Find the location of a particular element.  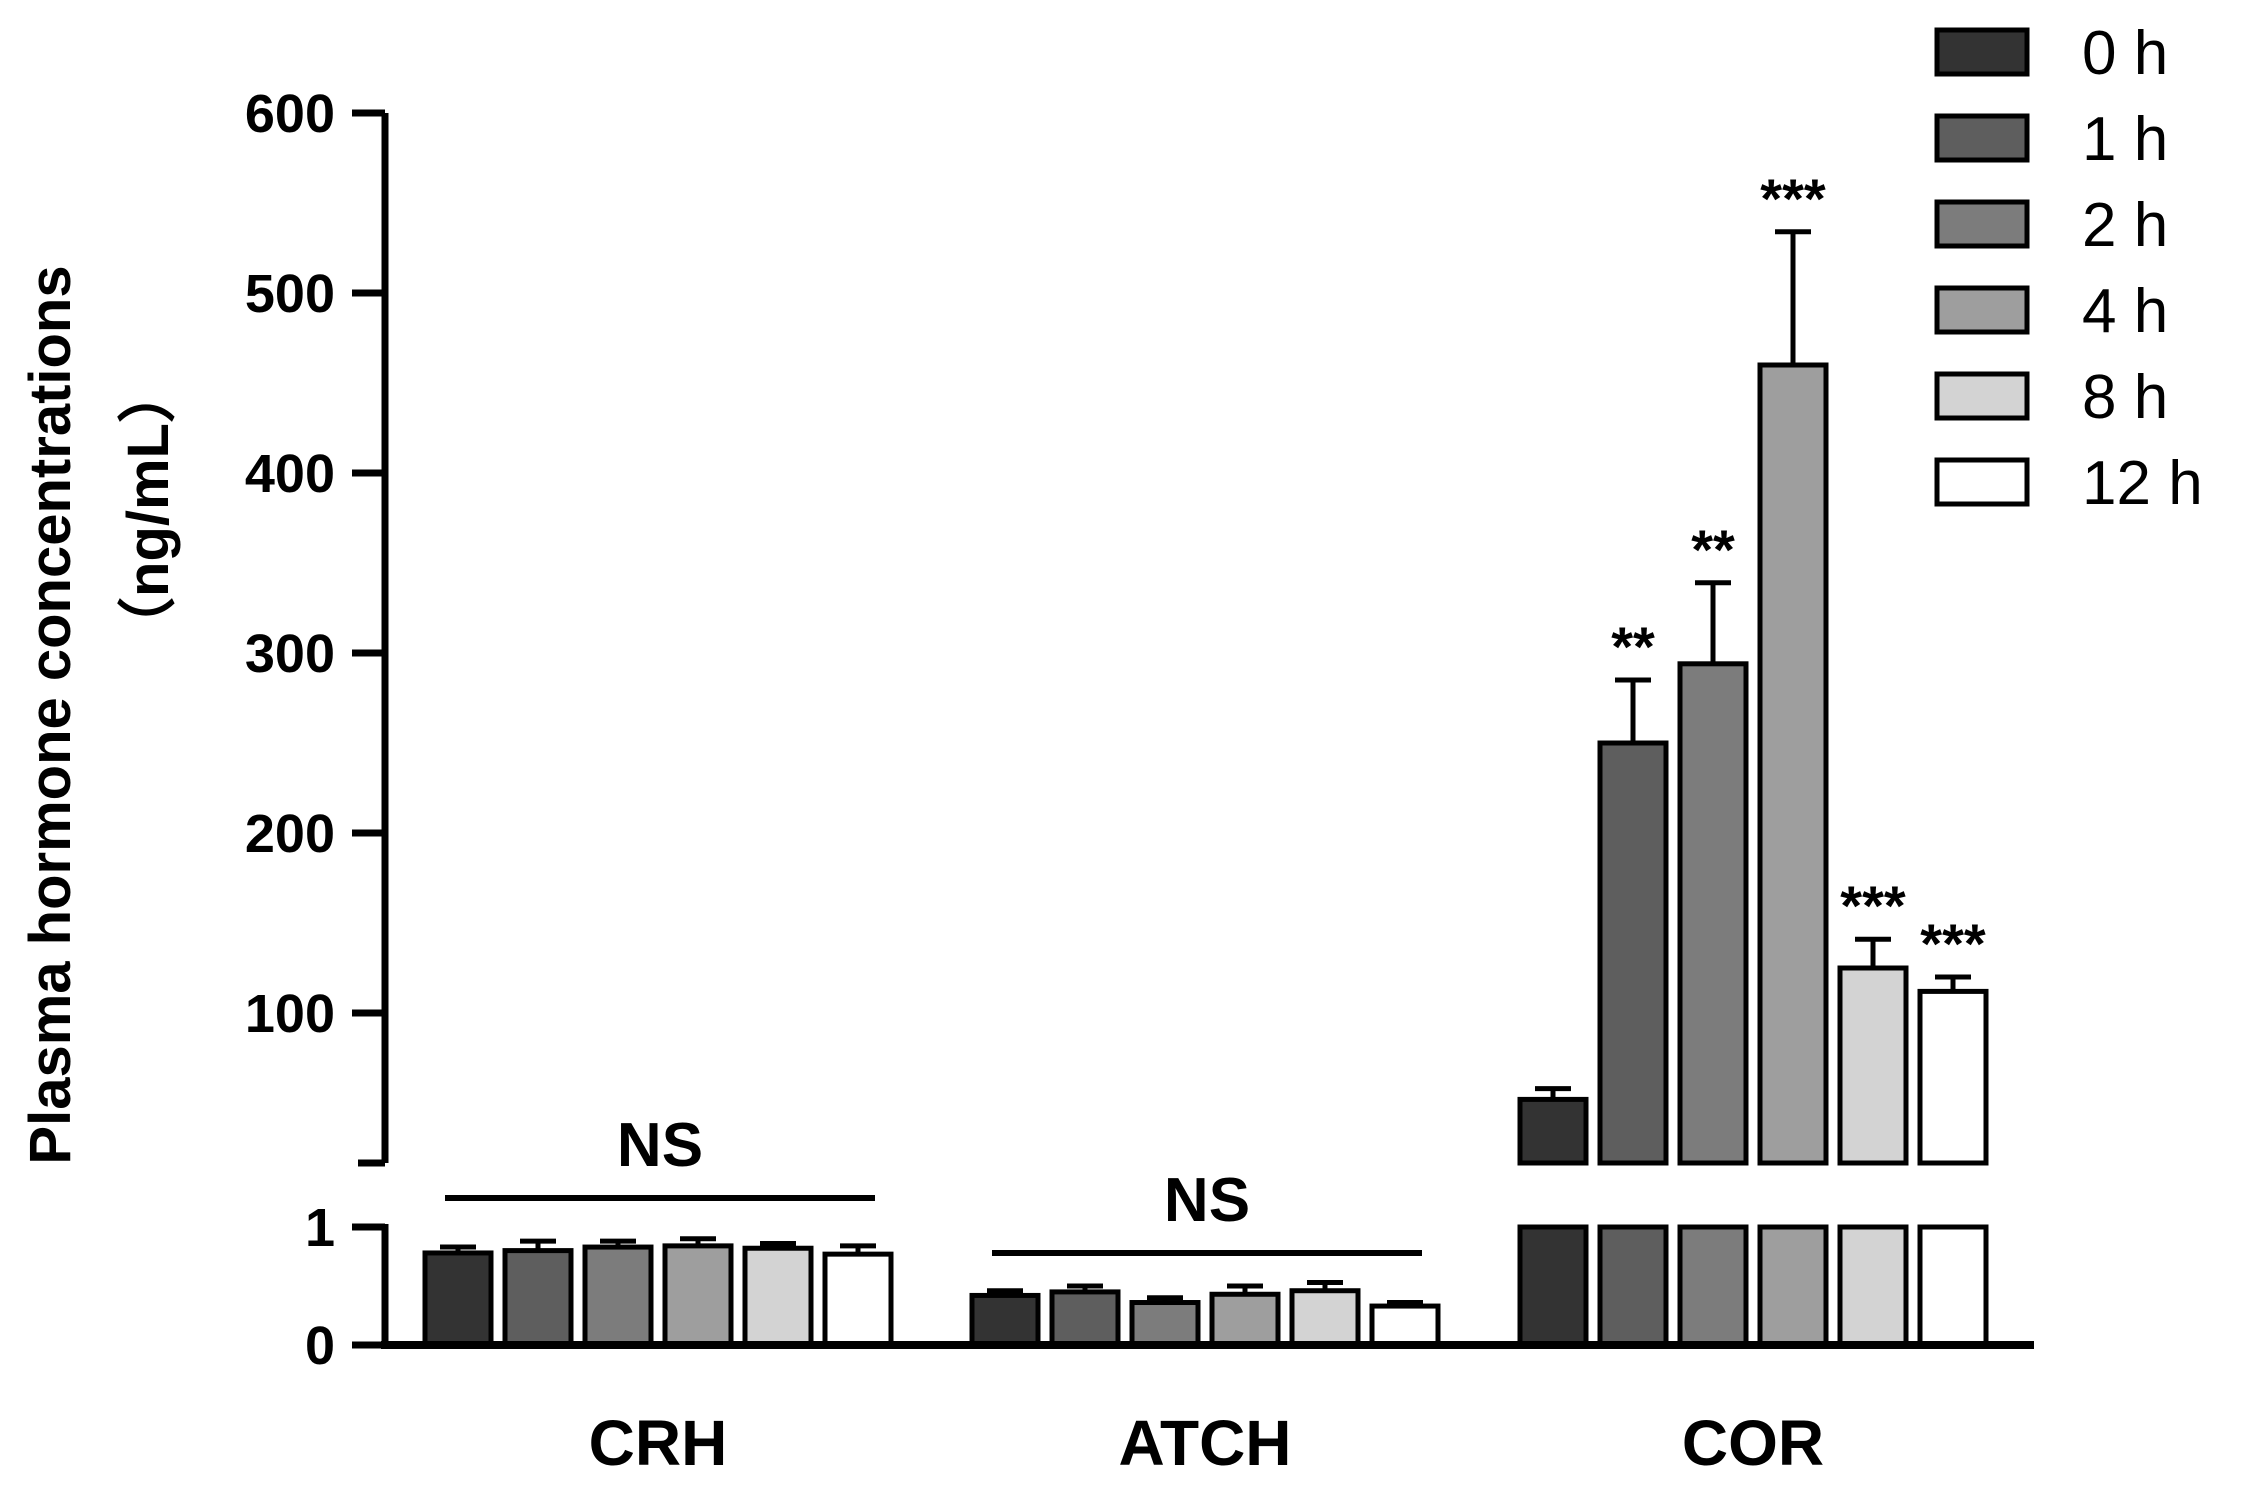

y-tick-label: 400 is located at coordinates (290, 474).